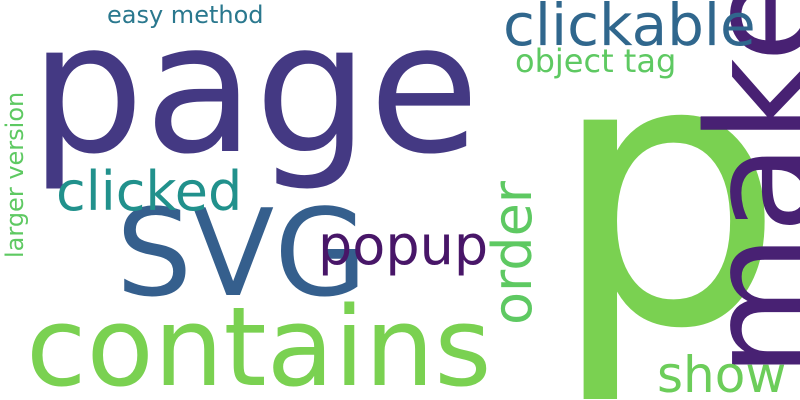 Image resolution: width=800 pixels, height=400 pixels. I want to click on word-clickable: clickable, so click(629, 29).